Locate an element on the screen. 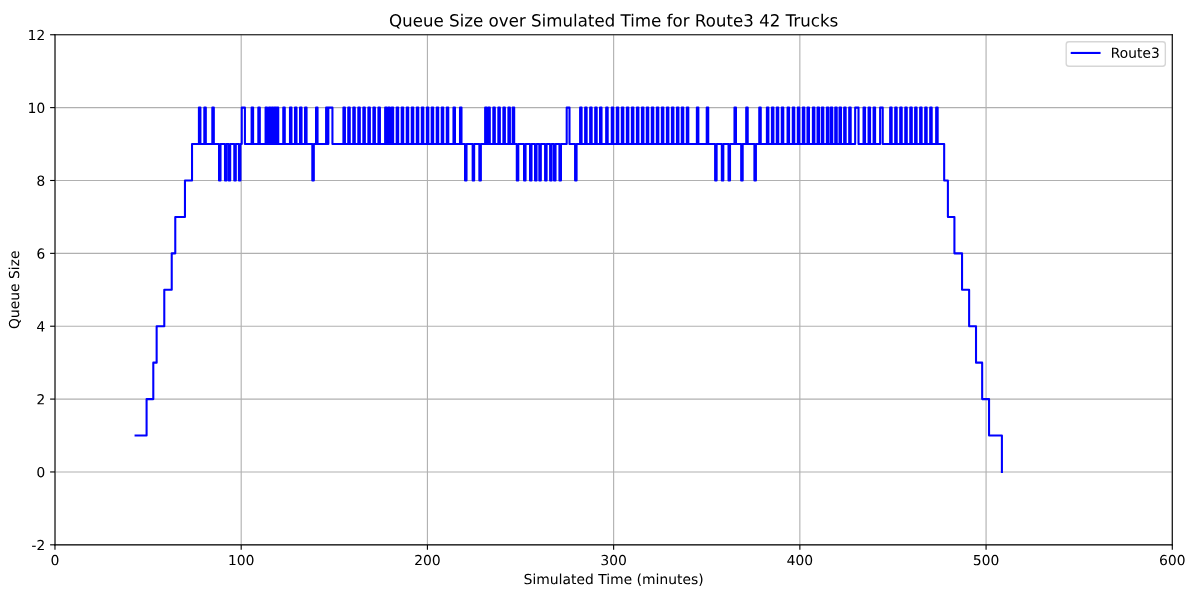 This screenshot has width=1195, height=589. x-tick-label: 300 is located at coordinates (613, 560).